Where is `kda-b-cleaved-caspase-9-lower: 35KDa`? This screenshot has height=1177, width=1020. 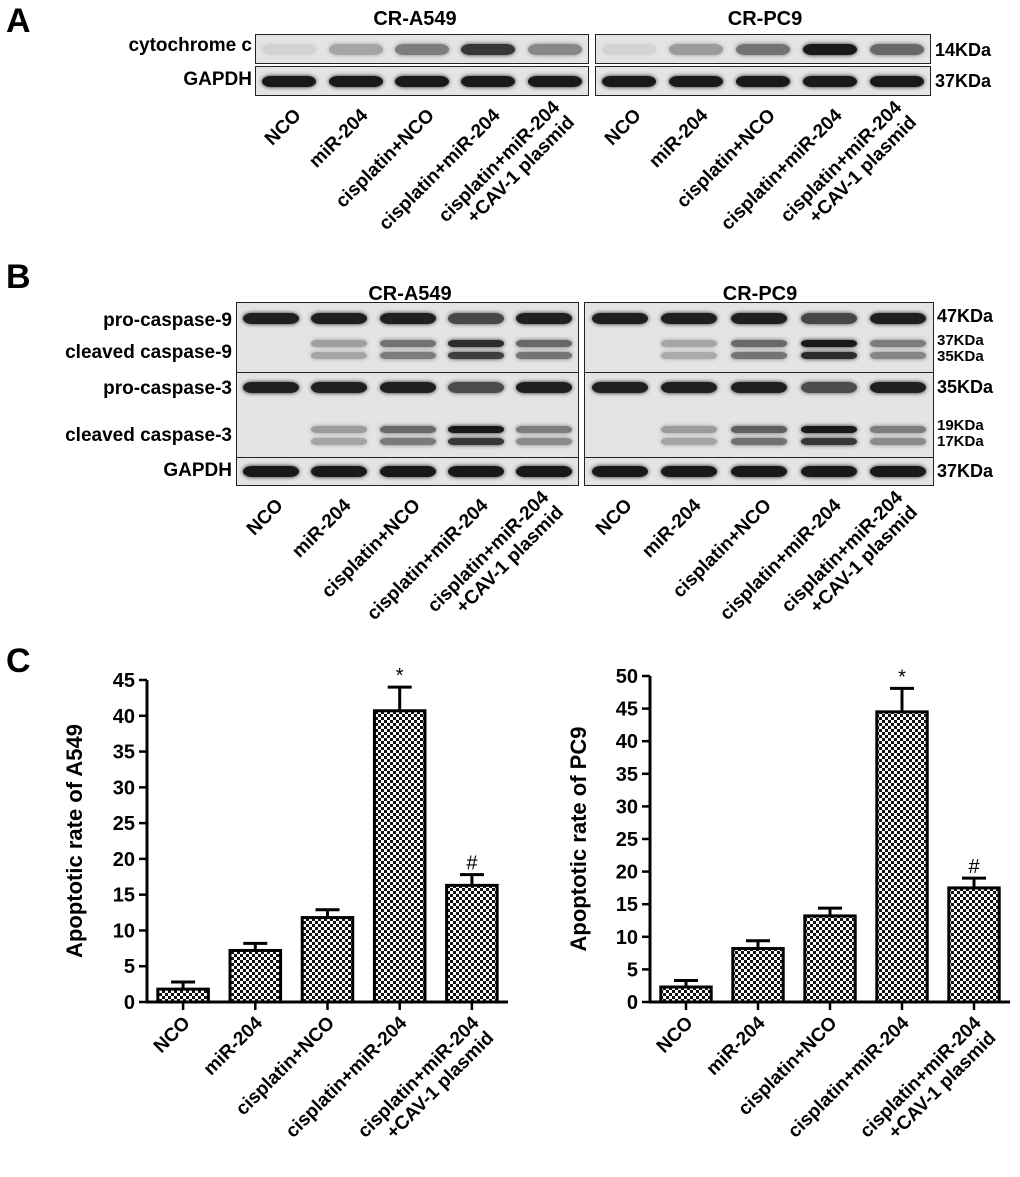
kda-b-cleaved-caspase-9-lower: 35KDa is located at coordinates (960, 356).